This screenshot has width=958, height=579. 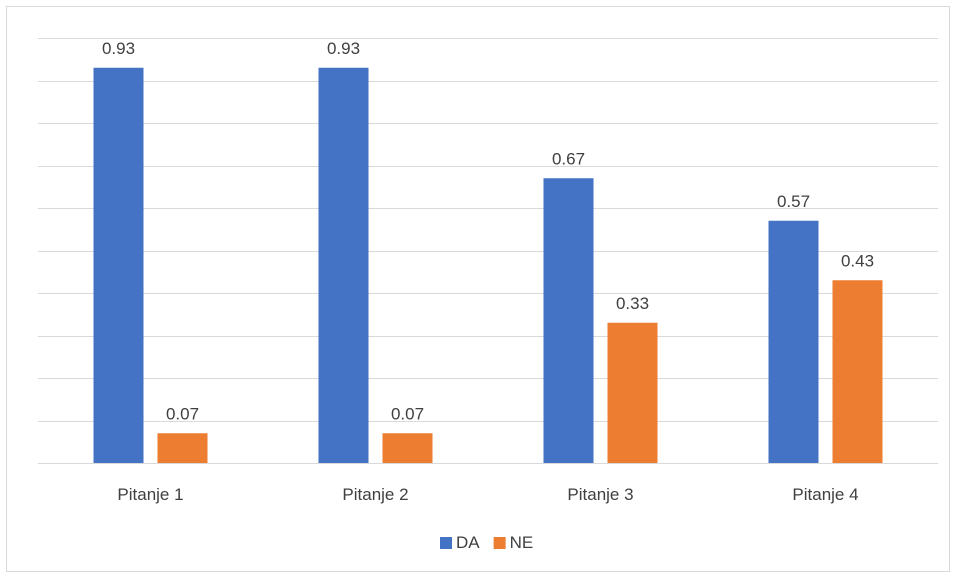 I want to click on data-label: 0.43, so click(x=857, y=260).